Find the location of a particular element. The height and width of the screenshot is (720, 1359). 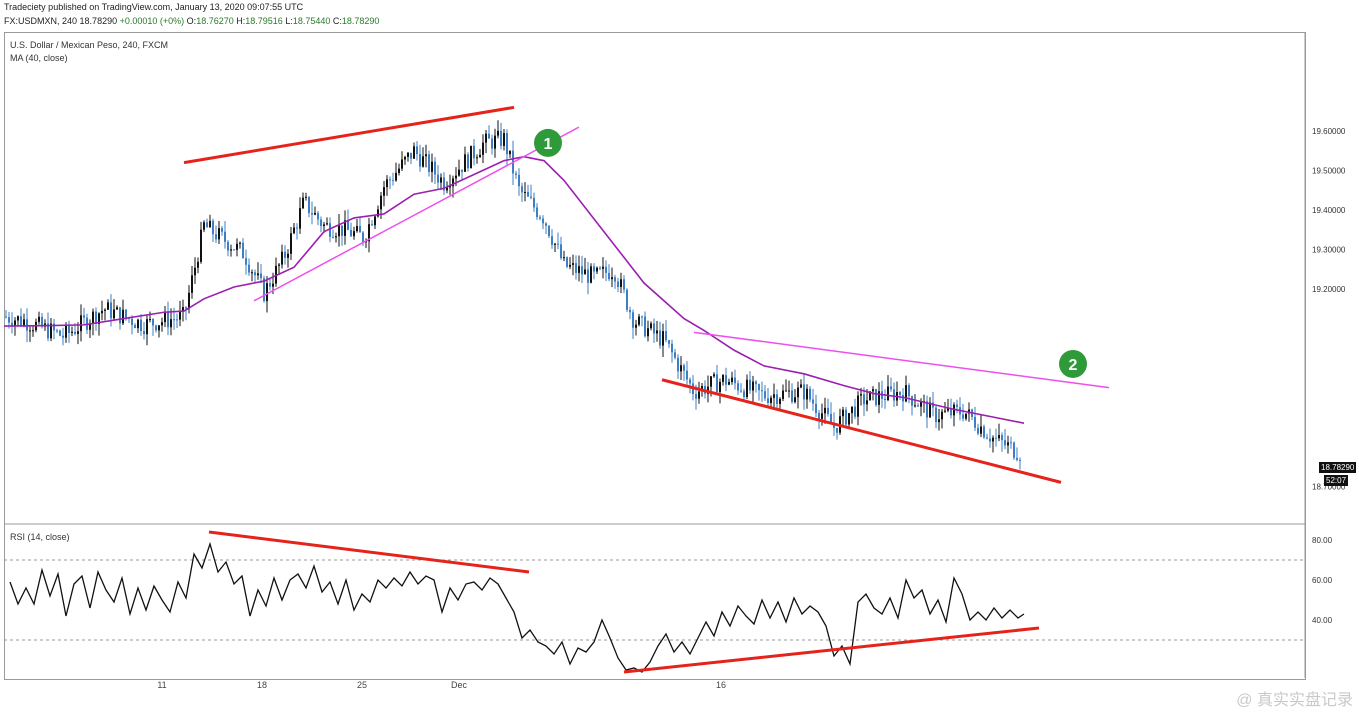

rsi-ticks: 80.00 60.00 40.00 is located at coordinates (1322, 580).